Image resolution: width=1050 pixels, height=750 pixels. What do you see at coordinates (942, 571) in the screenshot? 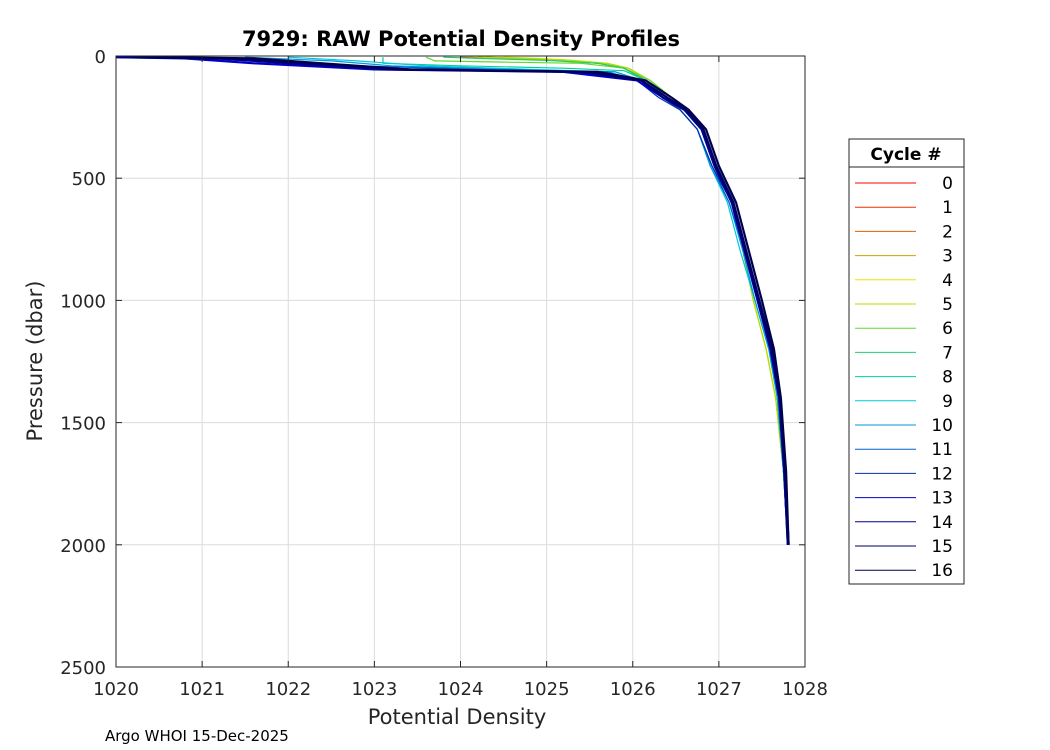
I see `legend-label-cycle-16: 16` at bounding box center [942, 571].